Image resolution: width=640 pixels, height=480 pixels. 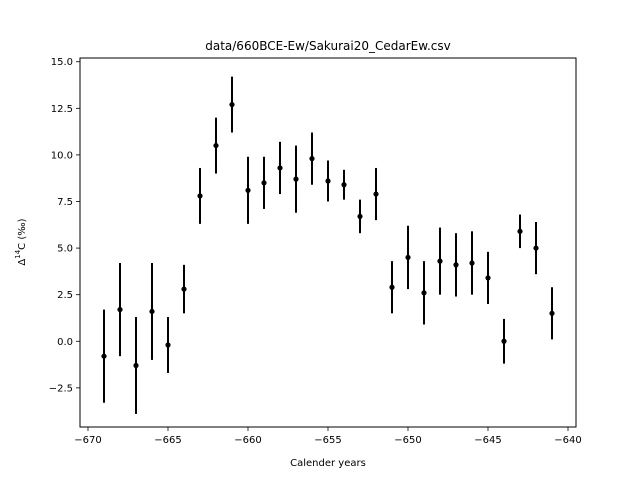 I want to click on y-tick-label: 0.0, so click(x=65, y=342).